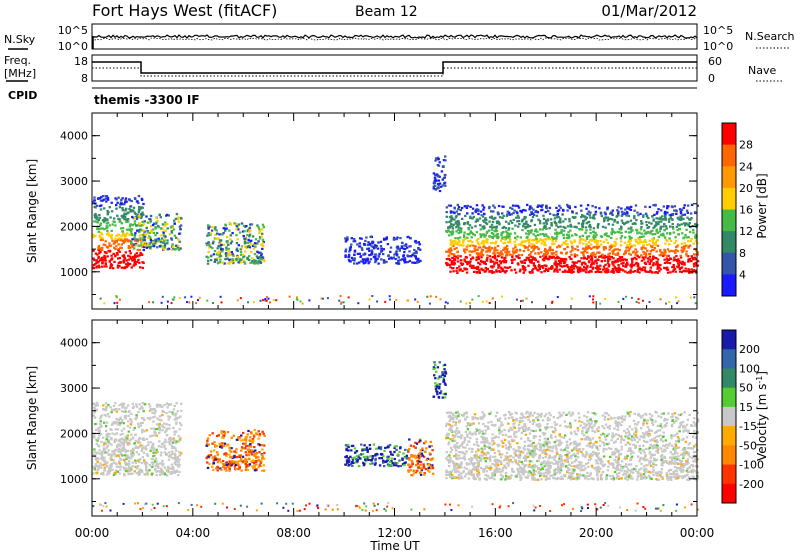 The image size is (800, 554). I want to click on noise-search-label: N.Search, so click(770, 36).